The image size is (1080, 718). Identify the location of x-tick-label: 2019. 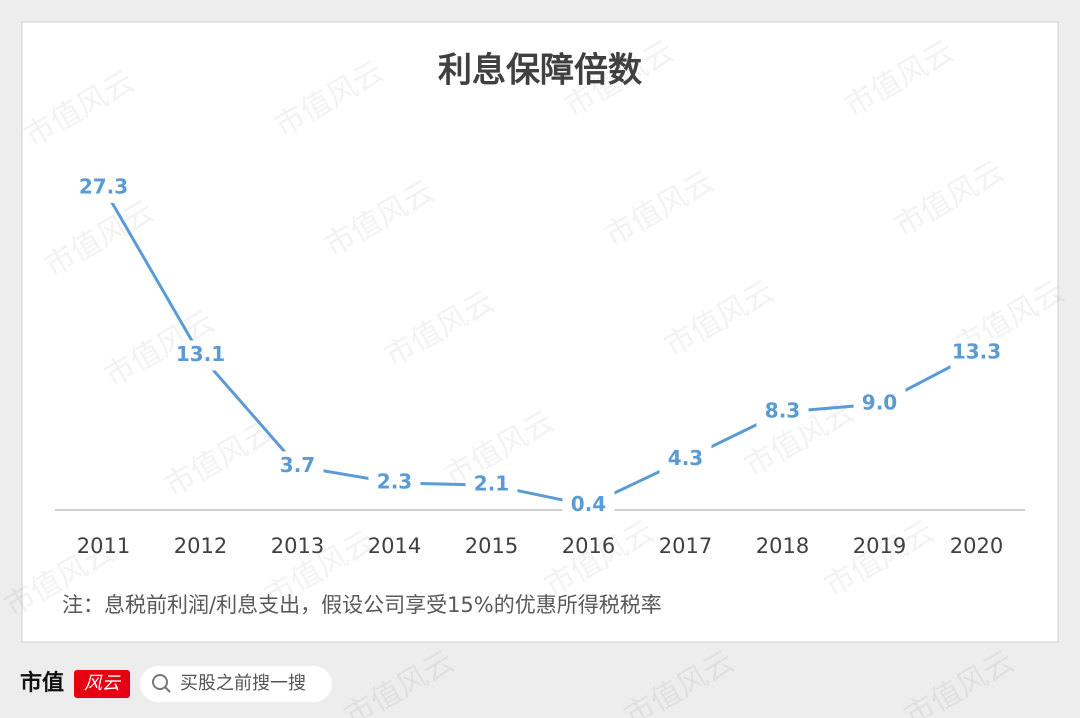
(879, 546).